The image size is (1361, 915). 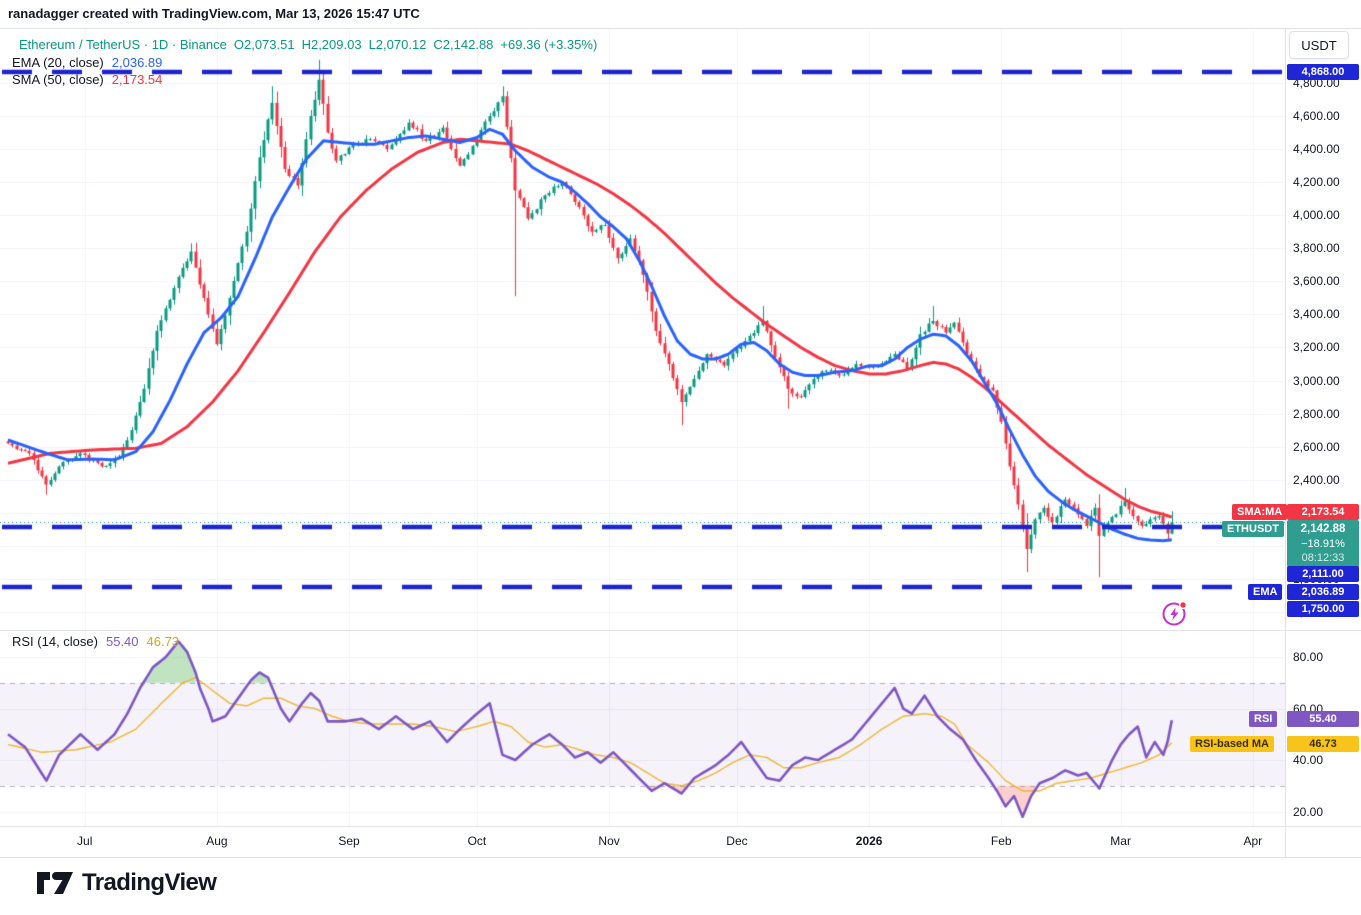 What do you see at coordinates (163, 641) in the screenshot?
I see `rsi-ma-legend-value: 46.73` at bounding box center [163, 641].